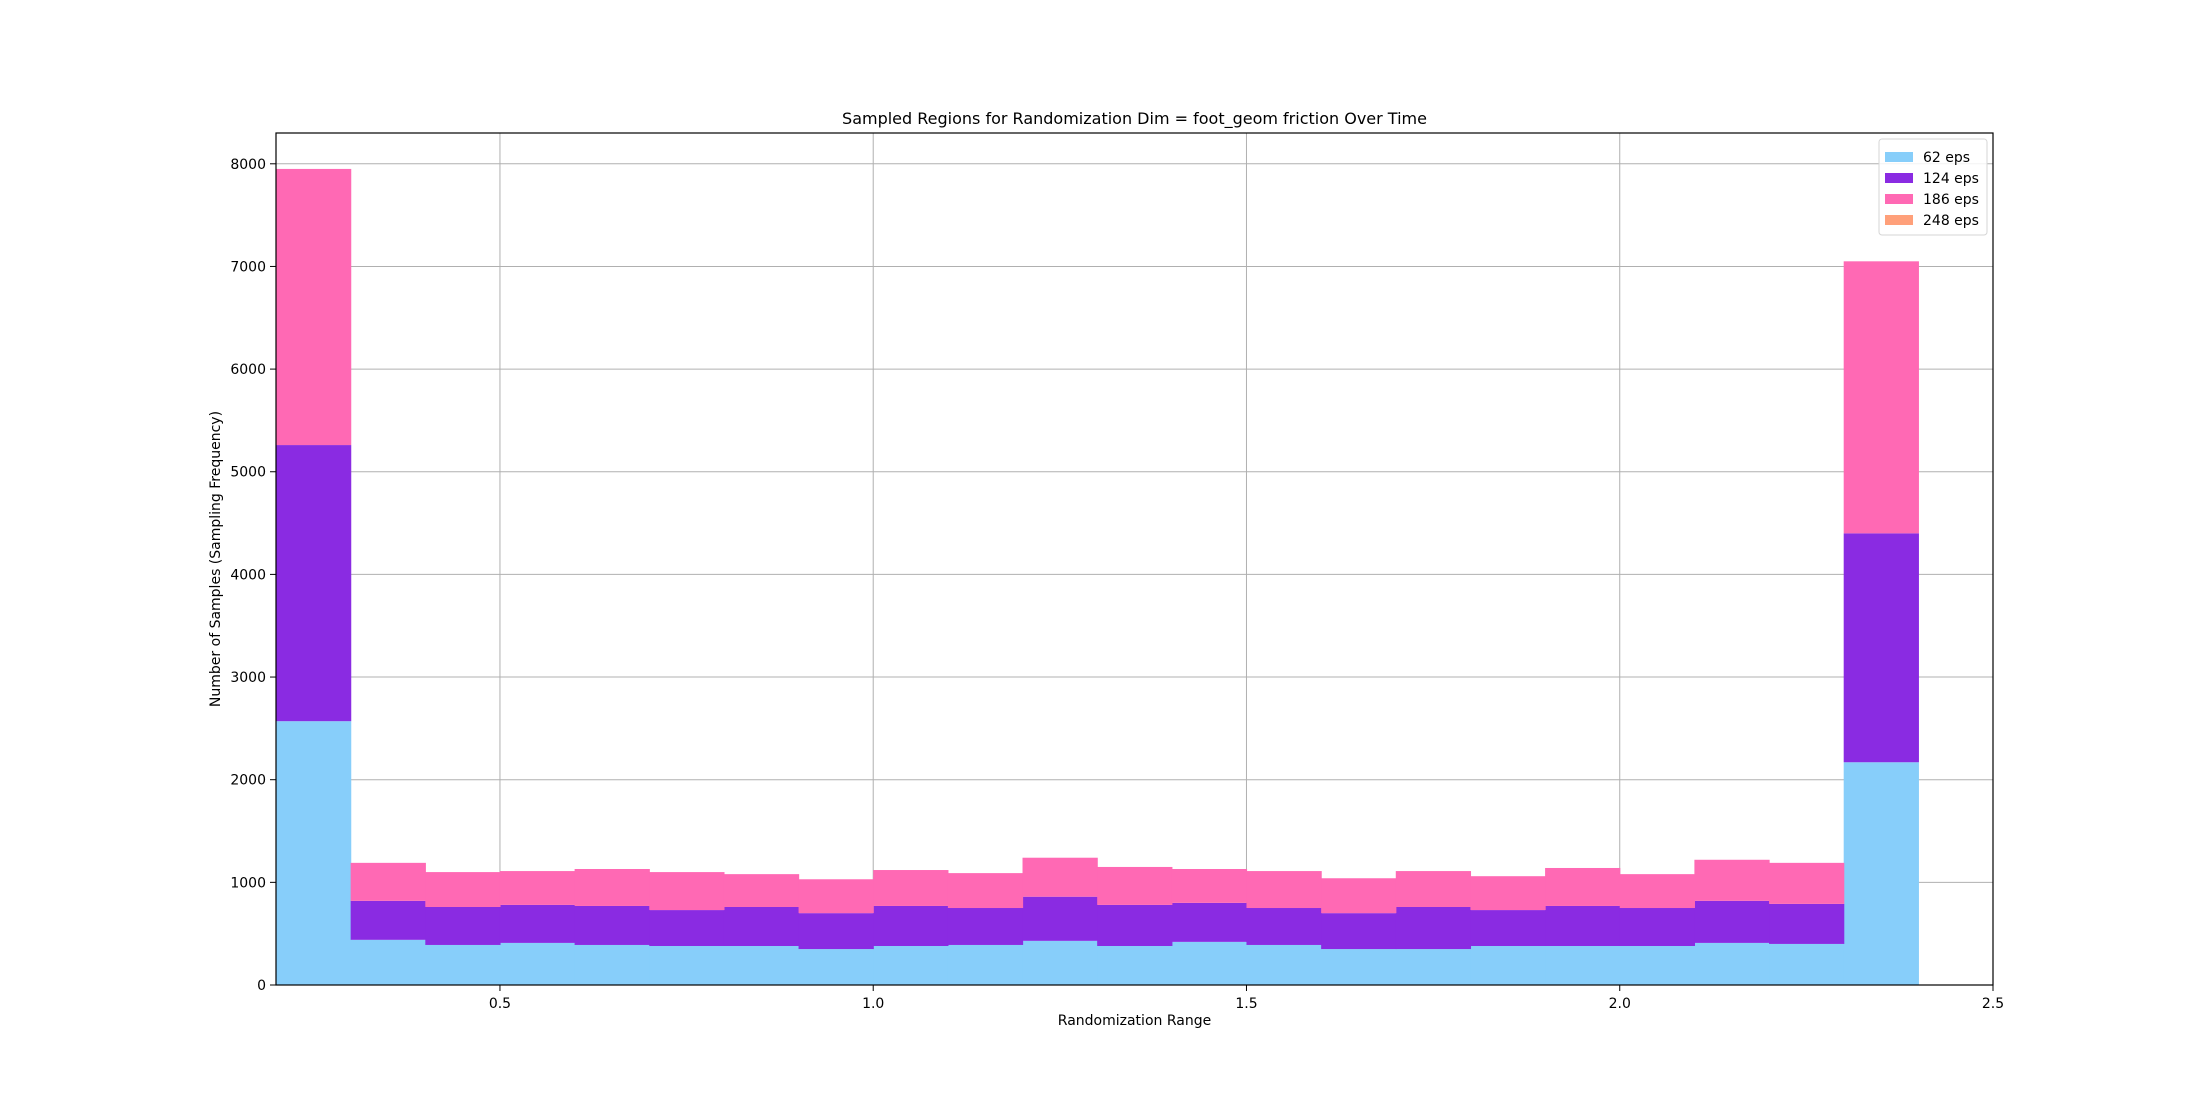 This screenshot has width=2200, height=1100. What do you see at coordinates (873, 1004) in the screenshot?
I see `x-tick-label: 1.0` at bounding box center [873, 1004].